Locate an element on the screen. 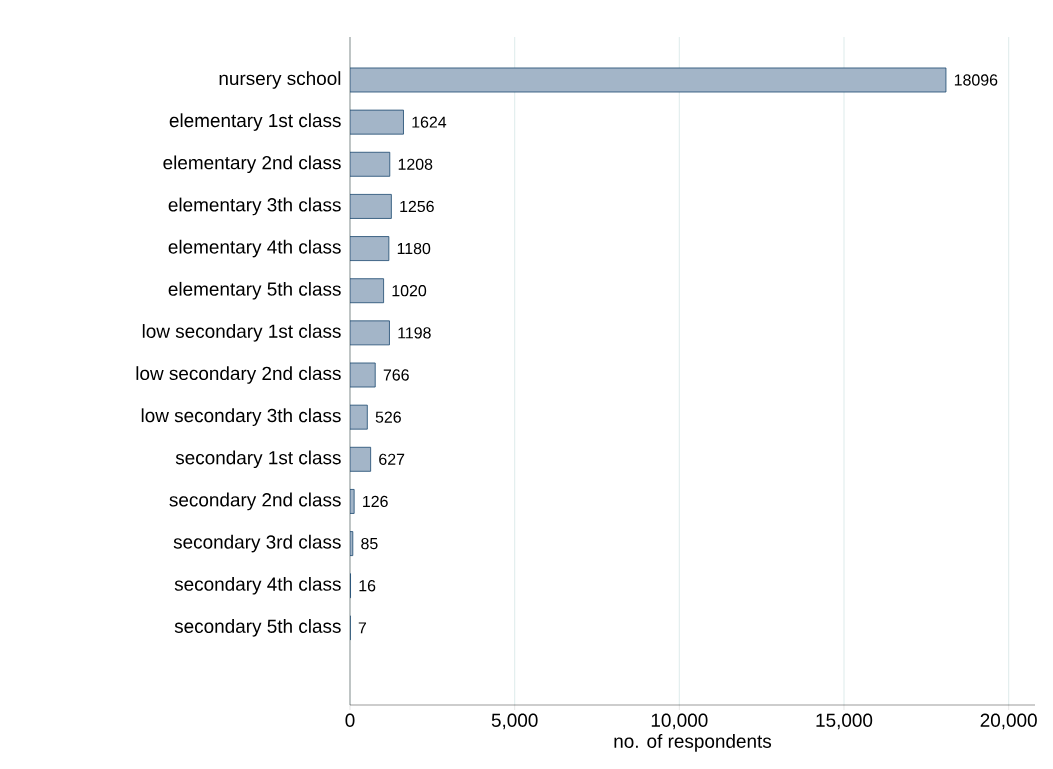  y-tick-label: elementary 1st class is located at coordinates (255, 122).